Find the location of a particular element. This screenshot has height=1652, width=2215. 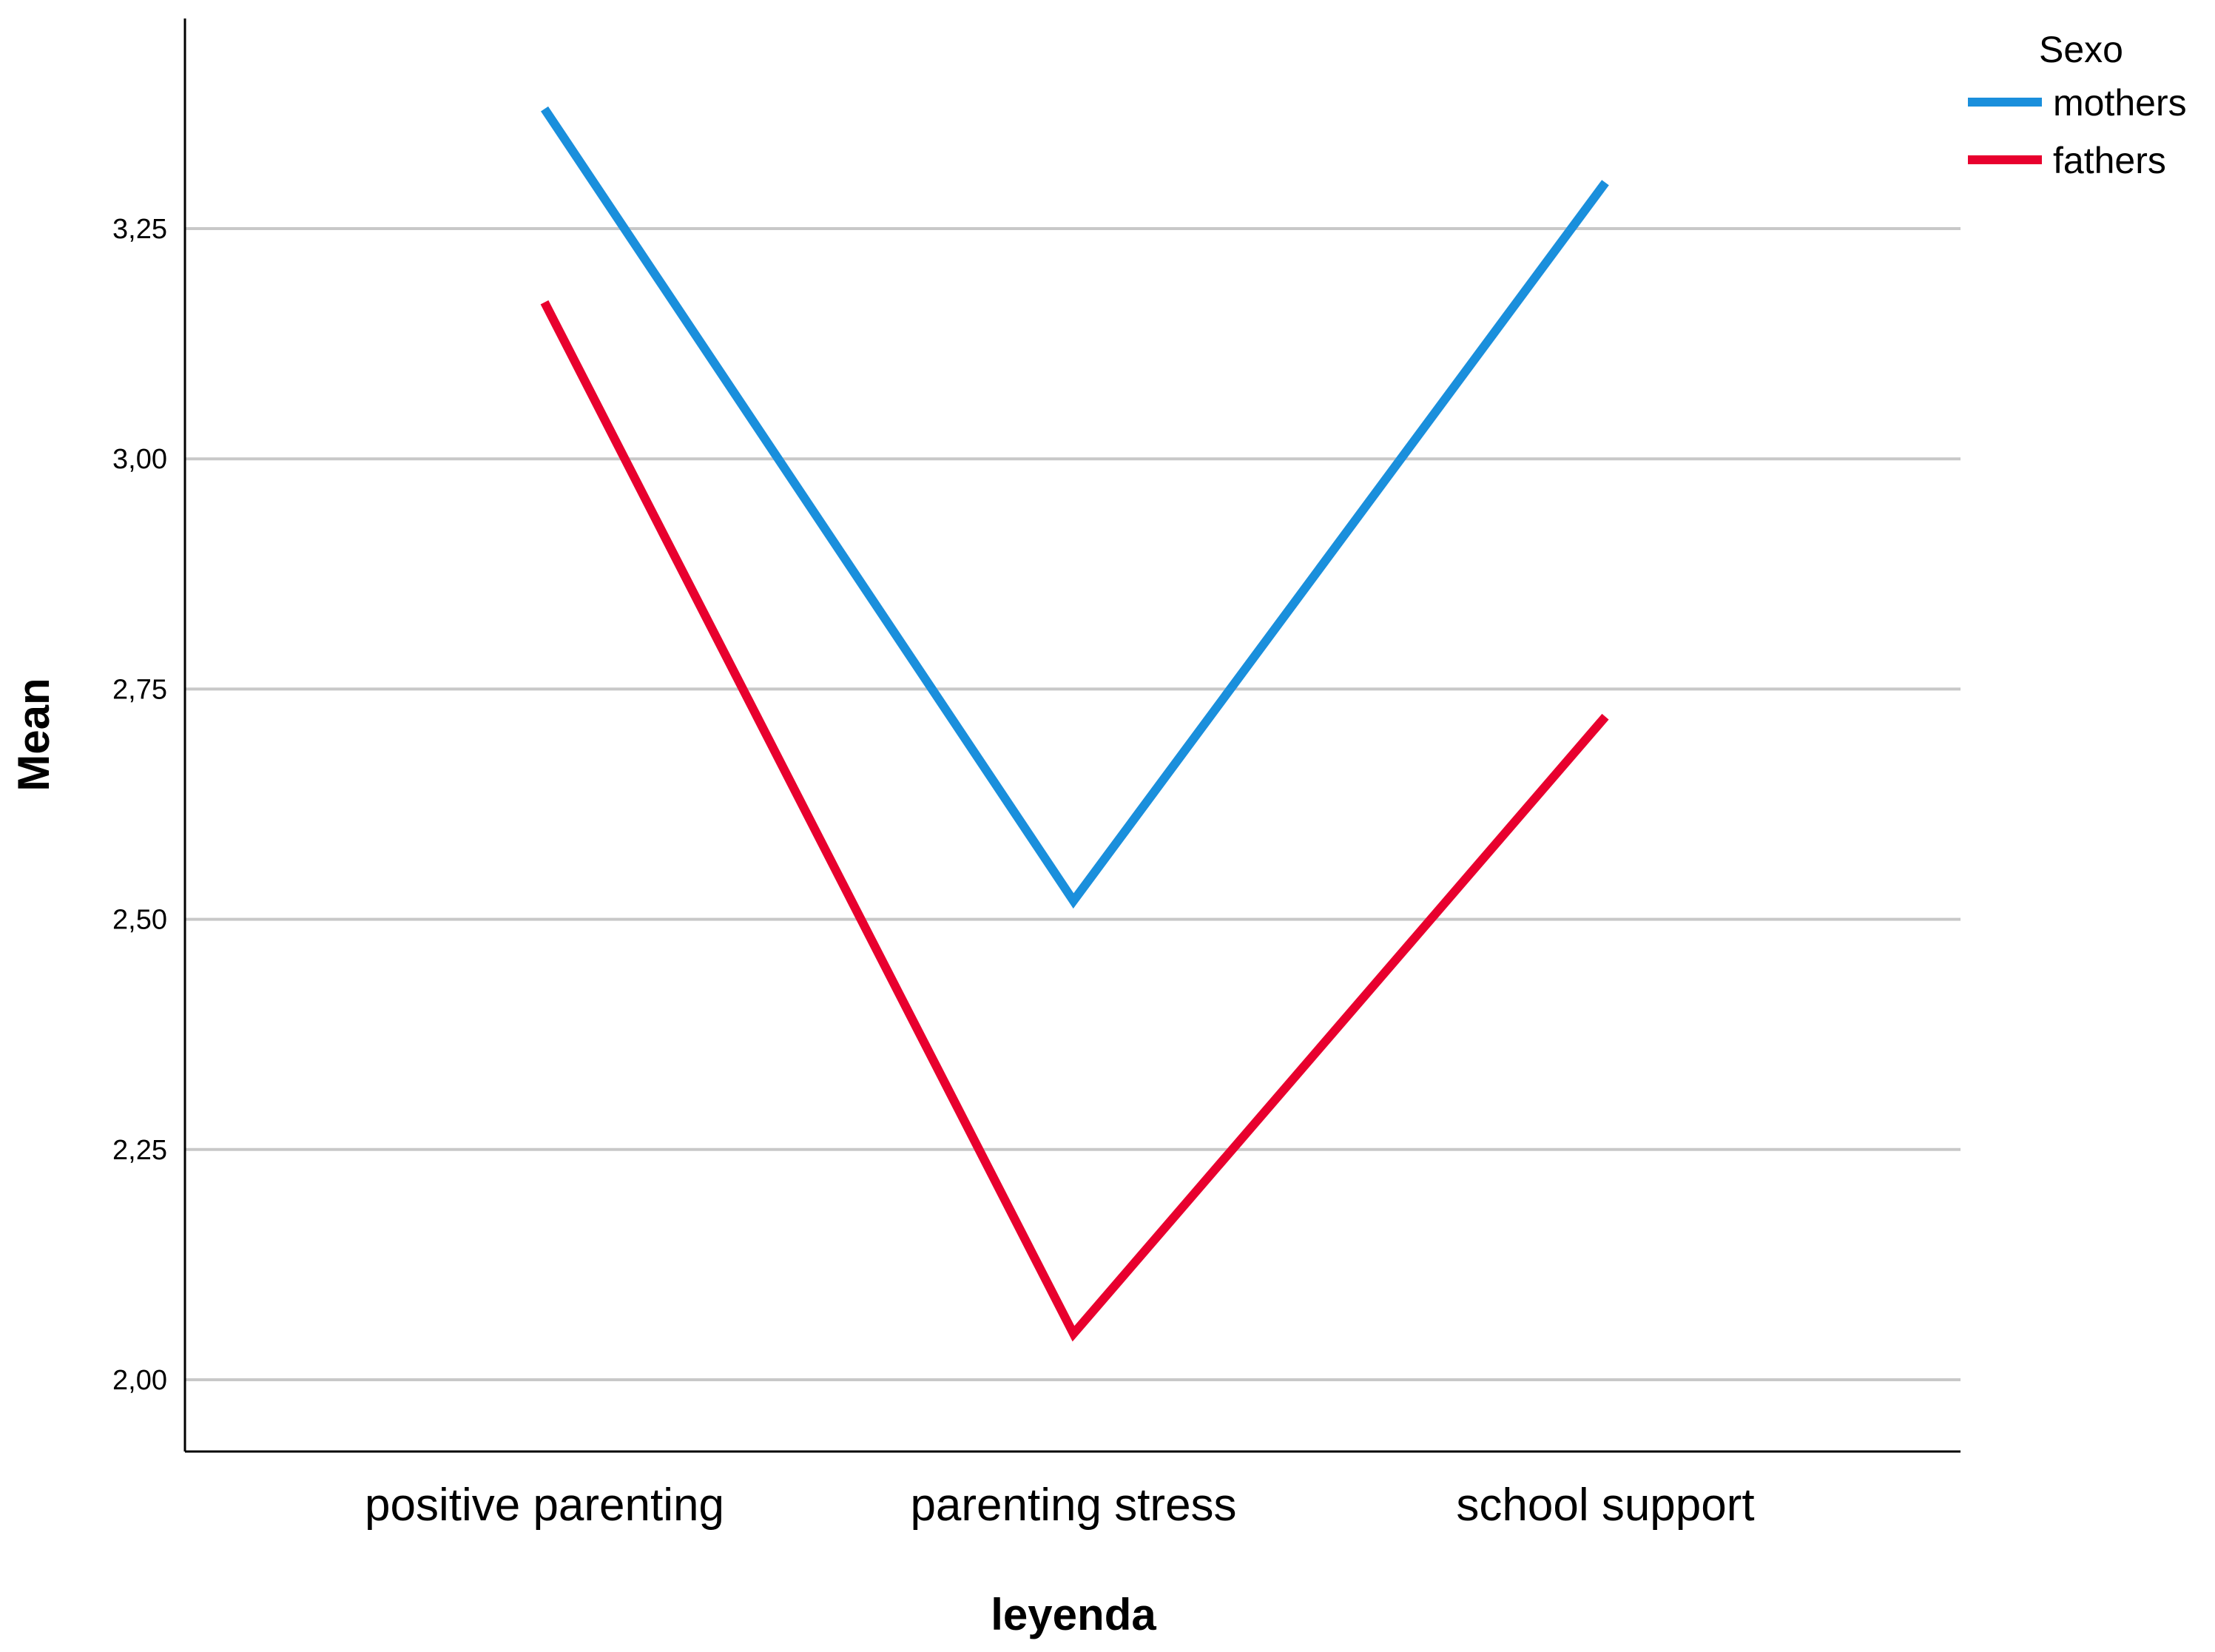

y-tick-label: 2,50 is located at coordinates (139, 920).